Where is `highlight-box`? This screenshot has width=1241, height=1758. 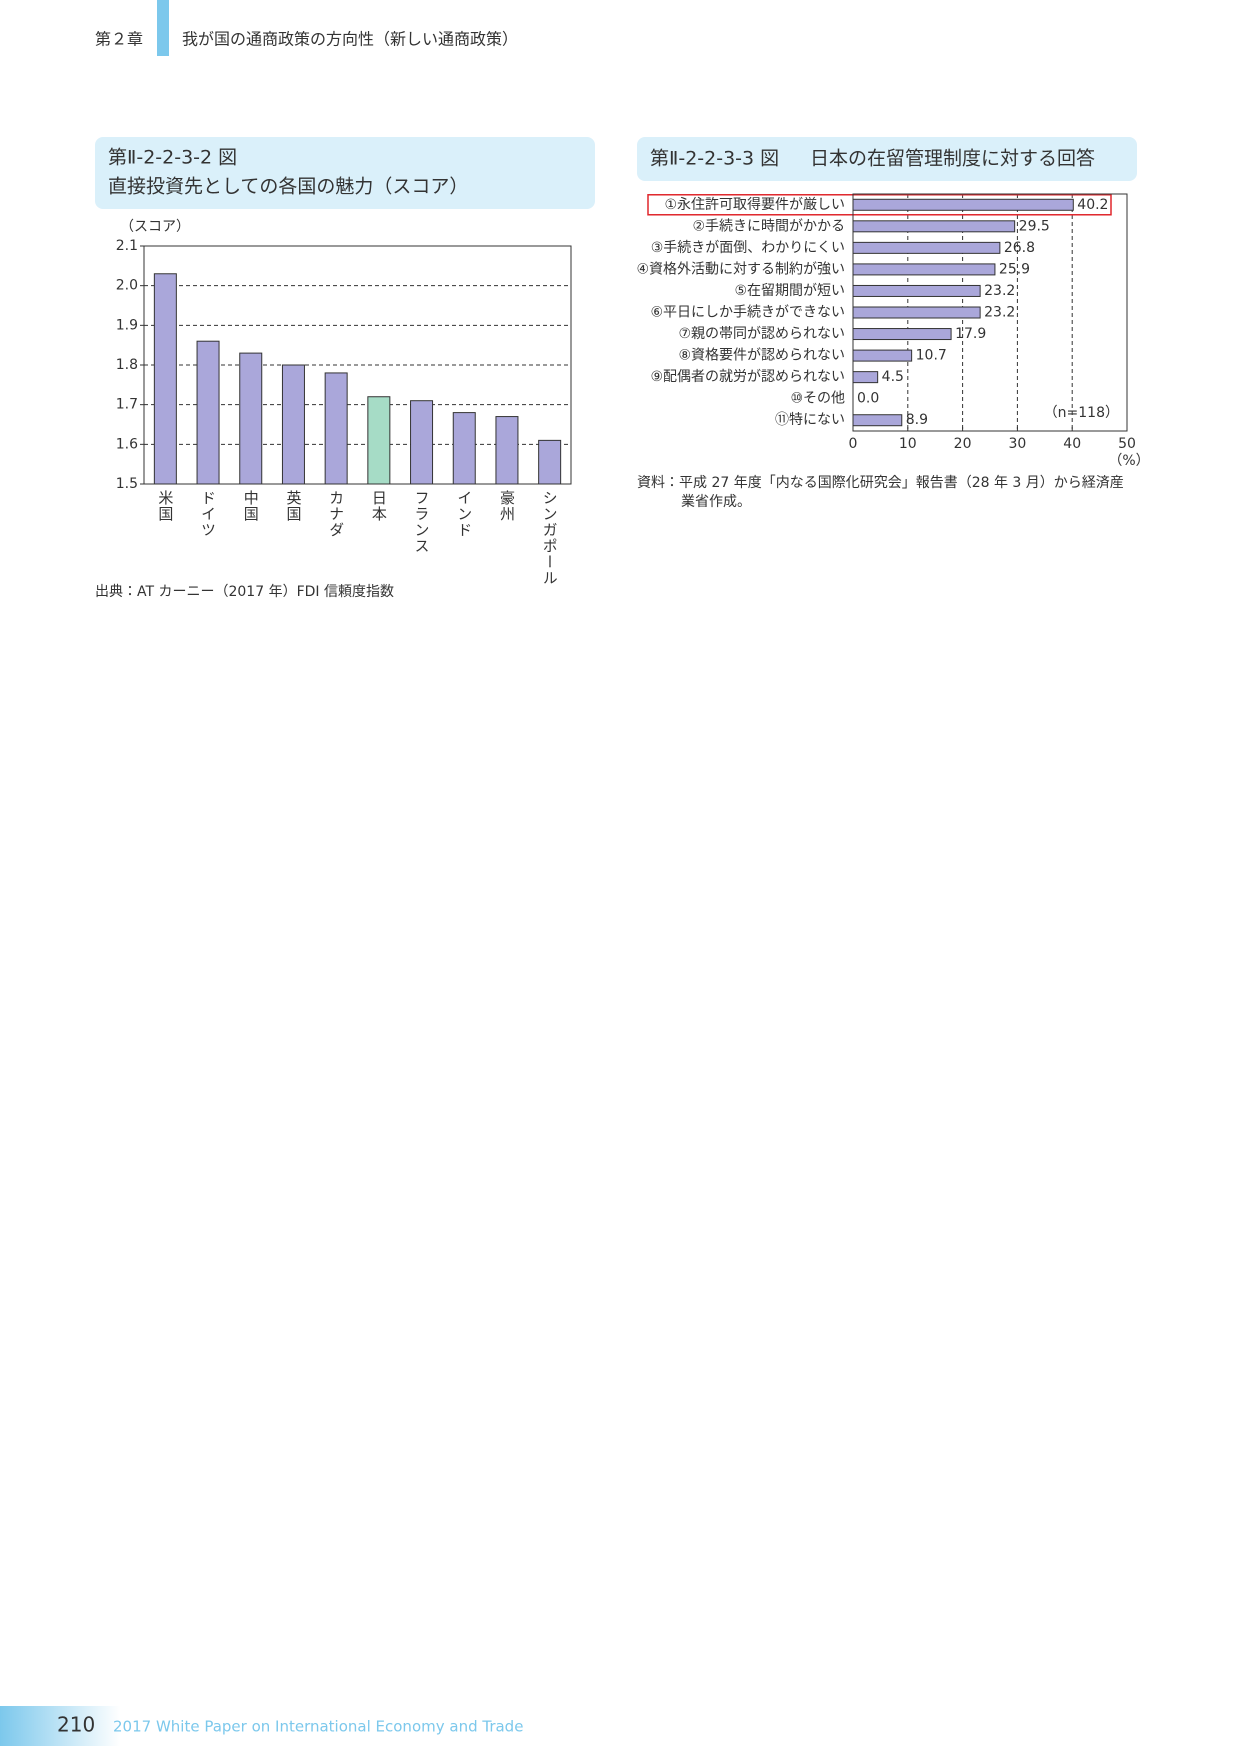 highlight-box is located at coordinates (879, 205).